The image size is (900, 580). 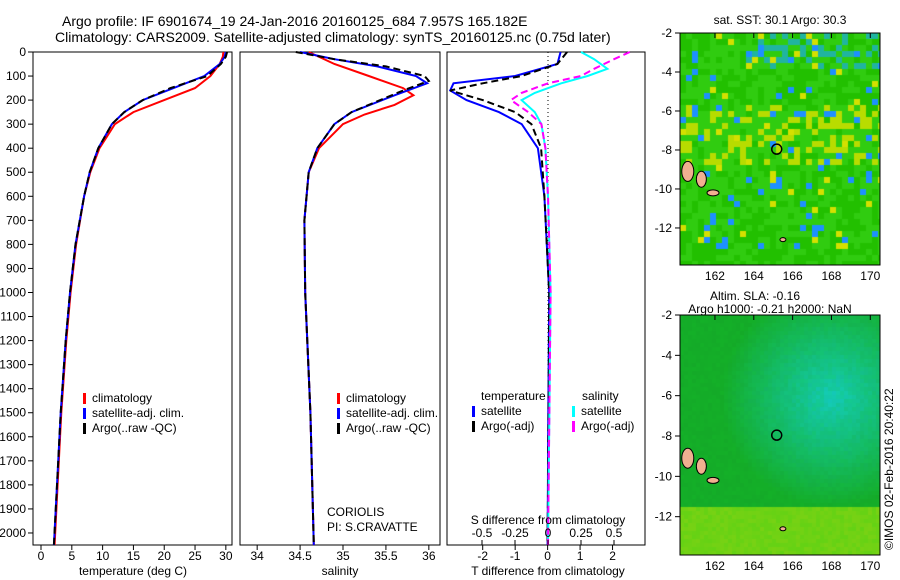 I want to click on y-tick-label: 300, so click(x=16, y=124).